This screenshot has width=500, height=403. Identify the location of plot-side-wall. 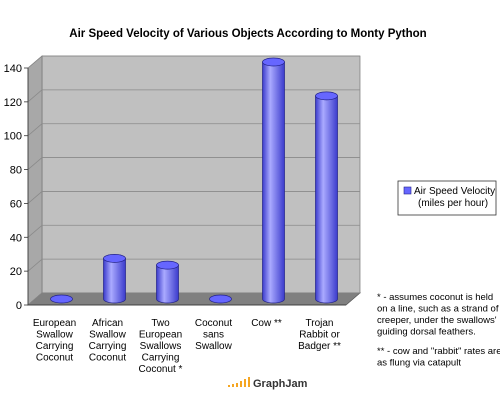
(35, 180).